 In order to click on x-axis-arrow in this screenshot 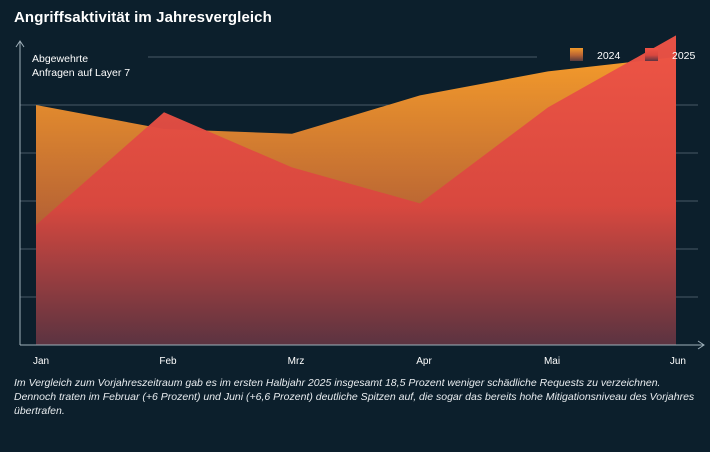, I will do `click(701, 345)`.